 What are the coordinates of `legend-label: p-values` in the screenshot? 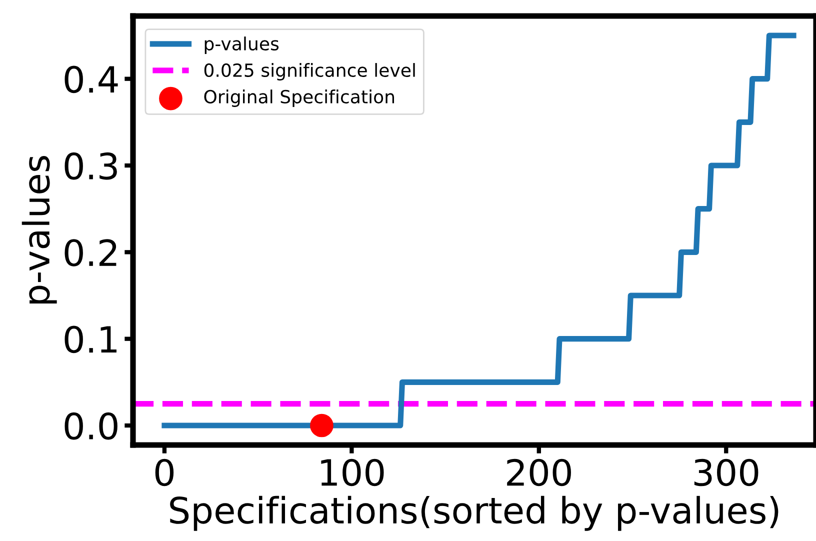 It's located at (241, 45).